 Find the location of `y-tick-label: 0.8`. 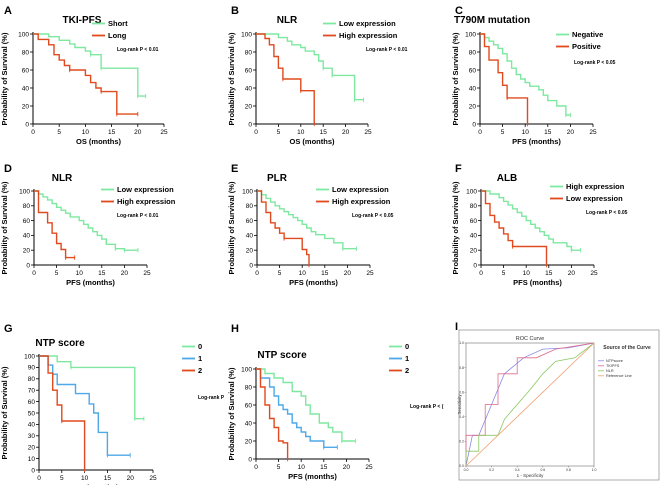

y-tick-label: 0.8 is located at coordinates (461, 368).